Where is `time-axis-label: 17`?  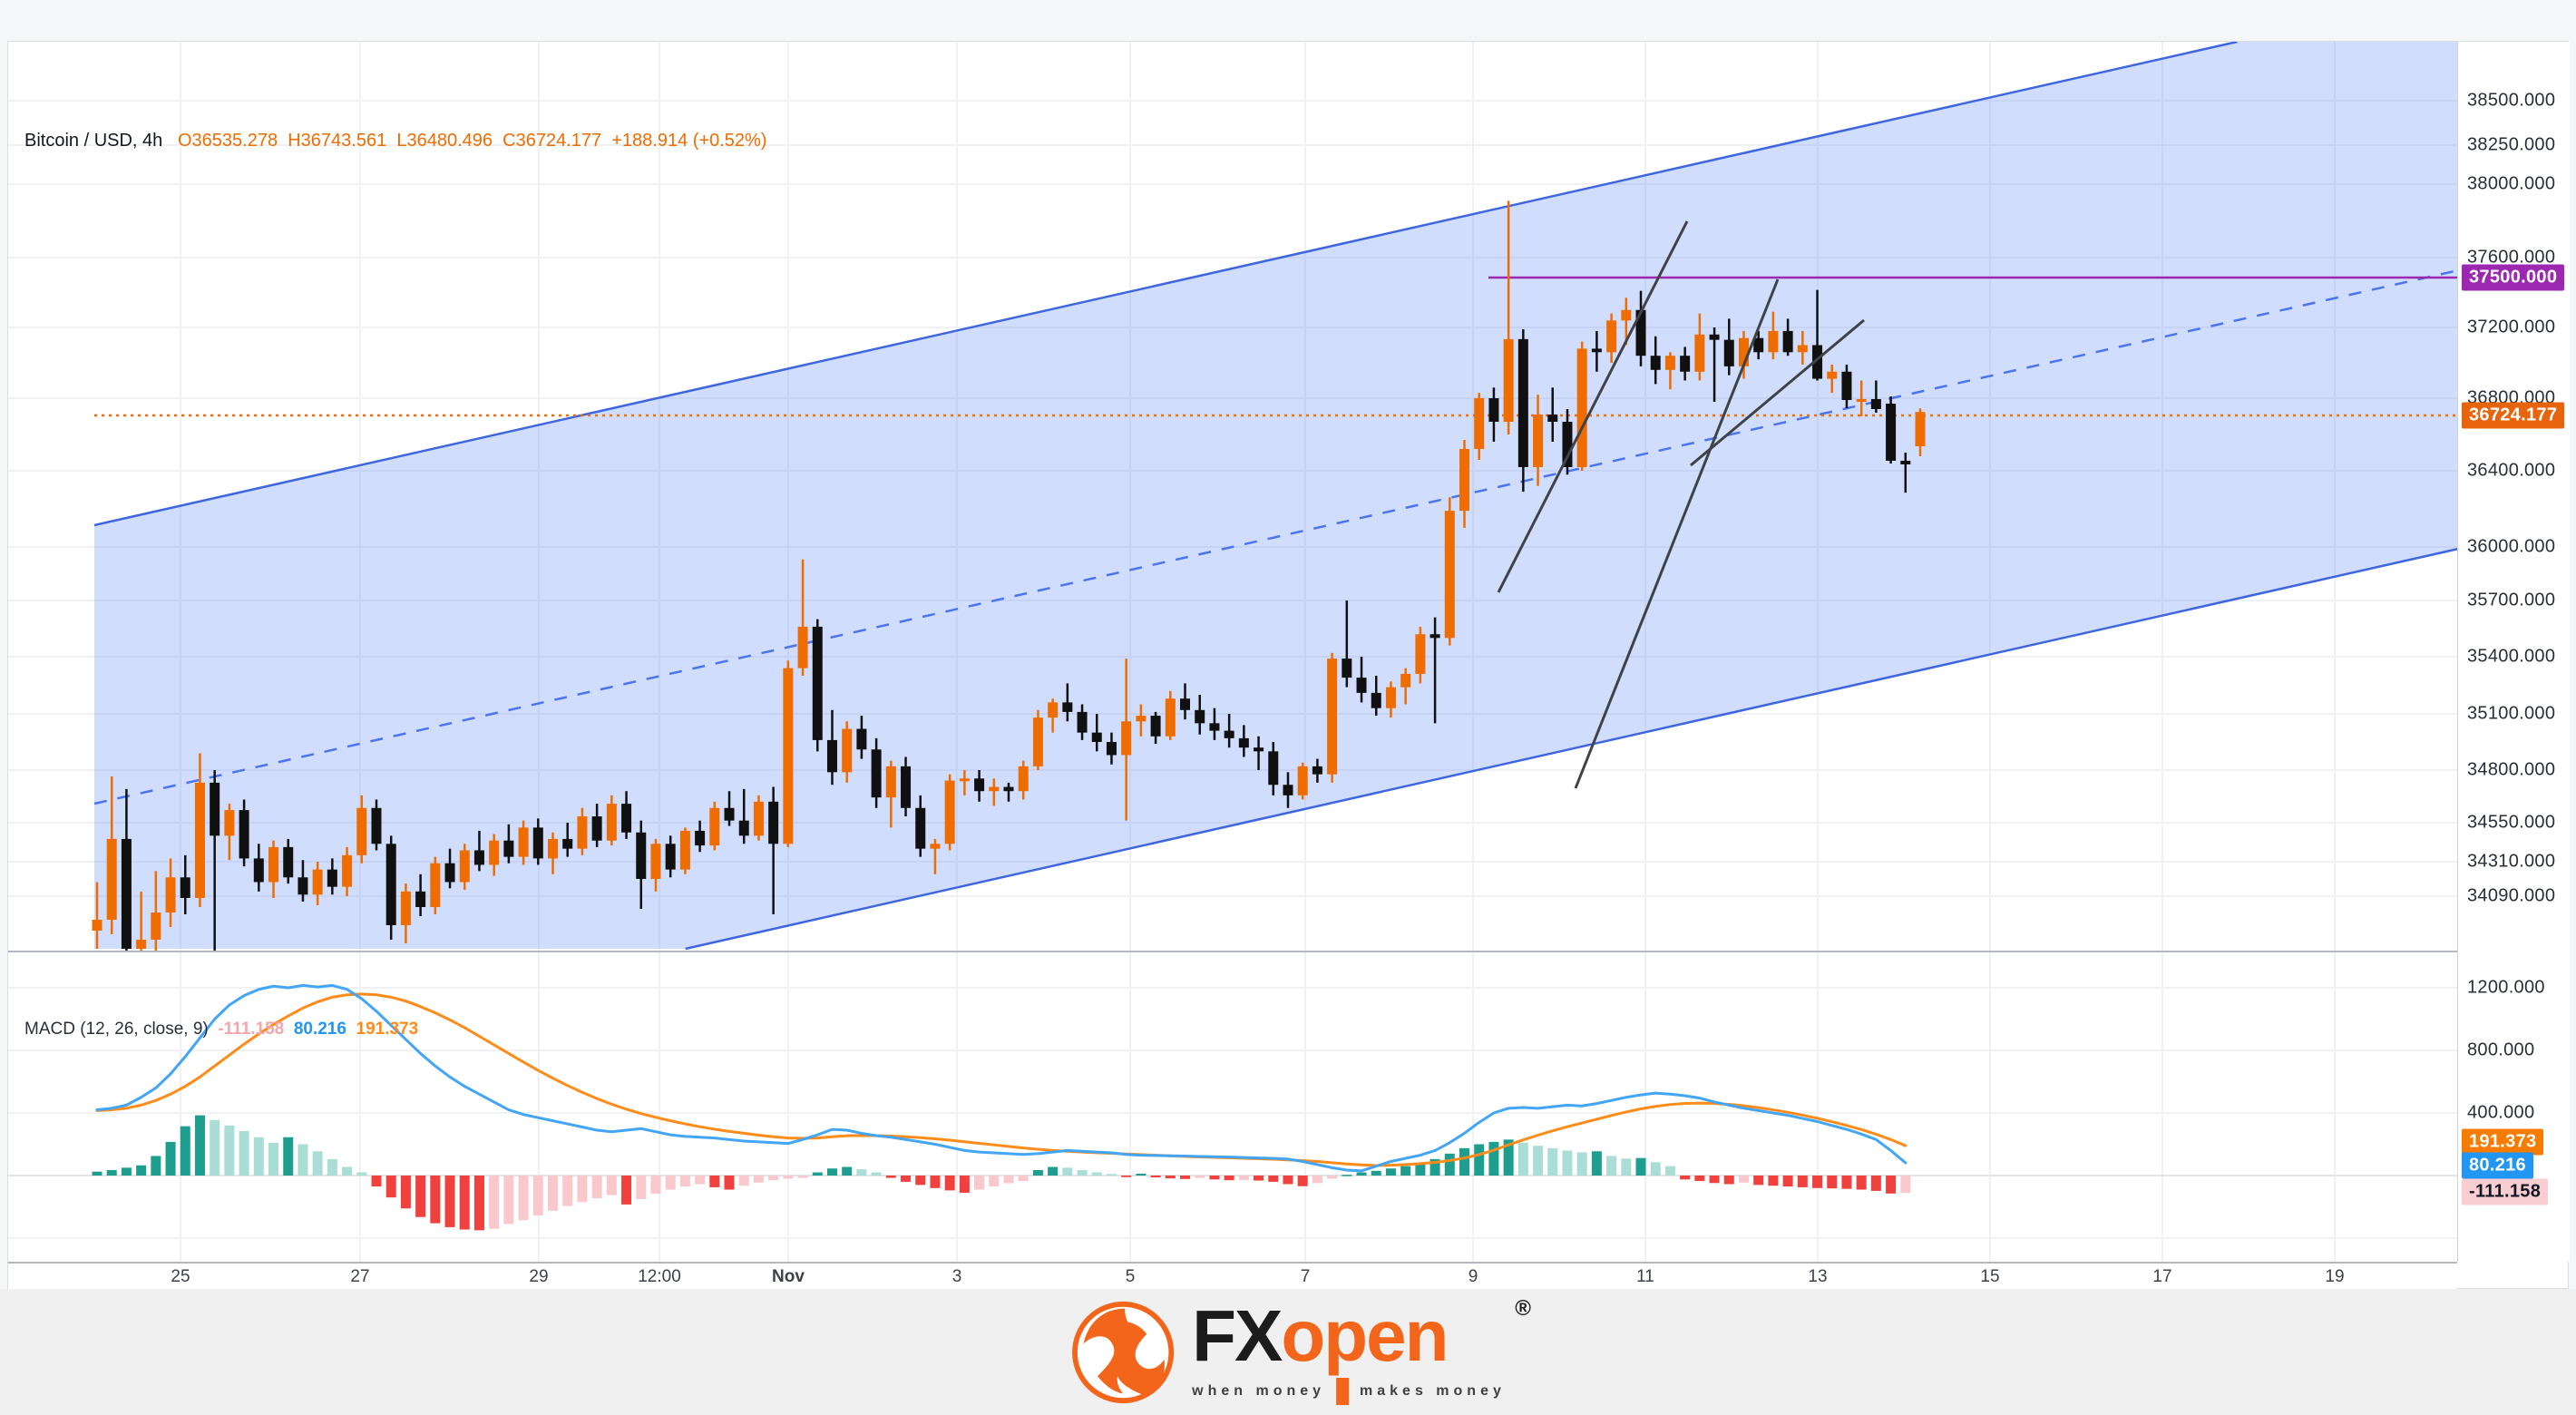 time-axis-label: 17 is located at coordinates (2162, 1276).